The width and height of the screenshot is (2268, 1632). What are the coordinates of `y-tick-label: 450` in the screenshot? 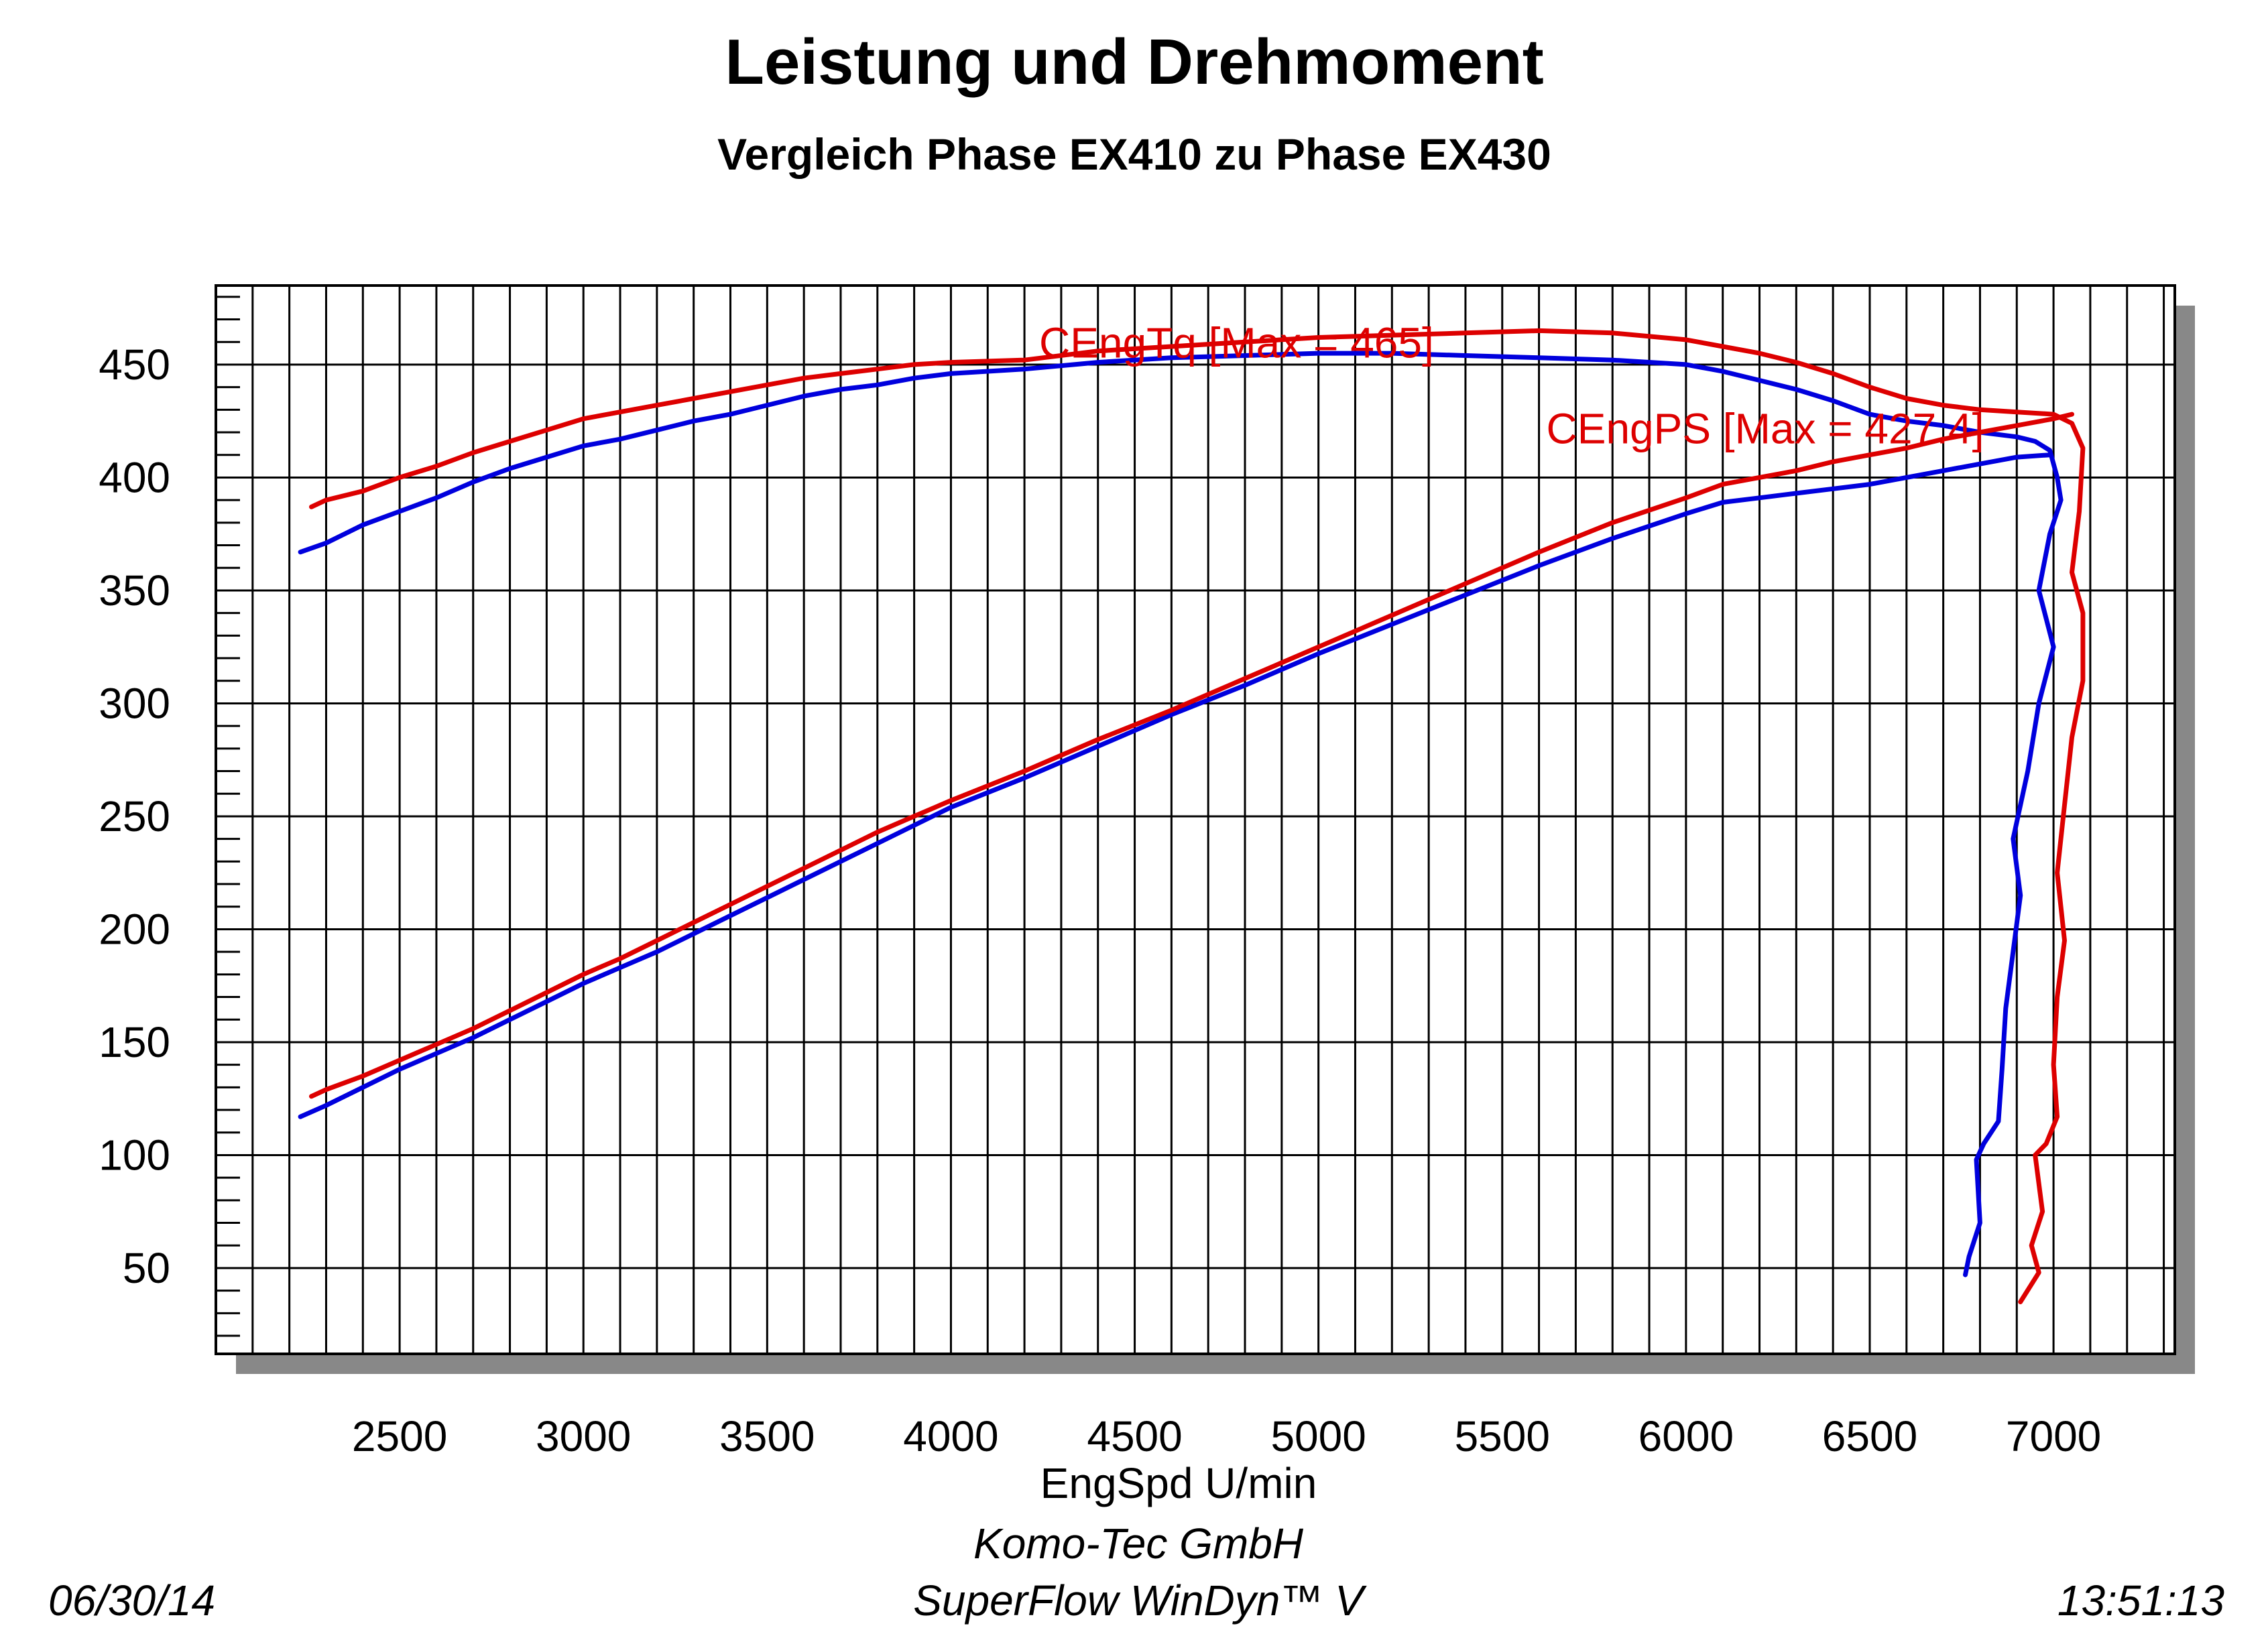 It's located at (134, 364).